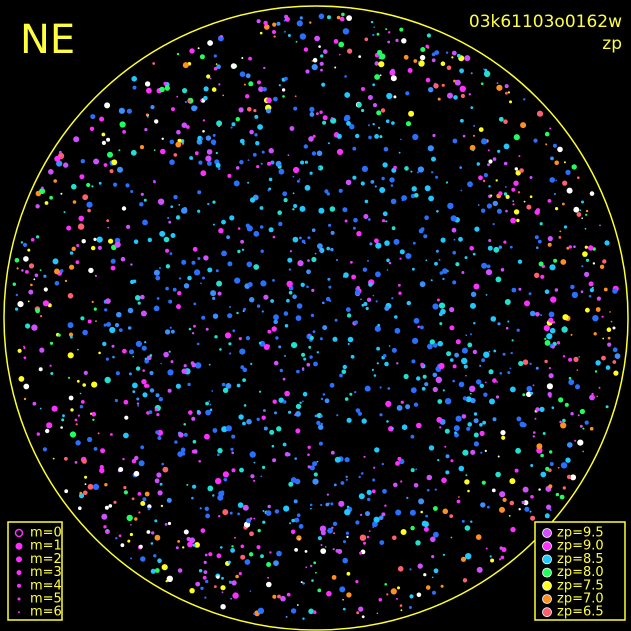 The image size is (631, 631). I want to click on magnitude-legend-box, so click(35, 571).